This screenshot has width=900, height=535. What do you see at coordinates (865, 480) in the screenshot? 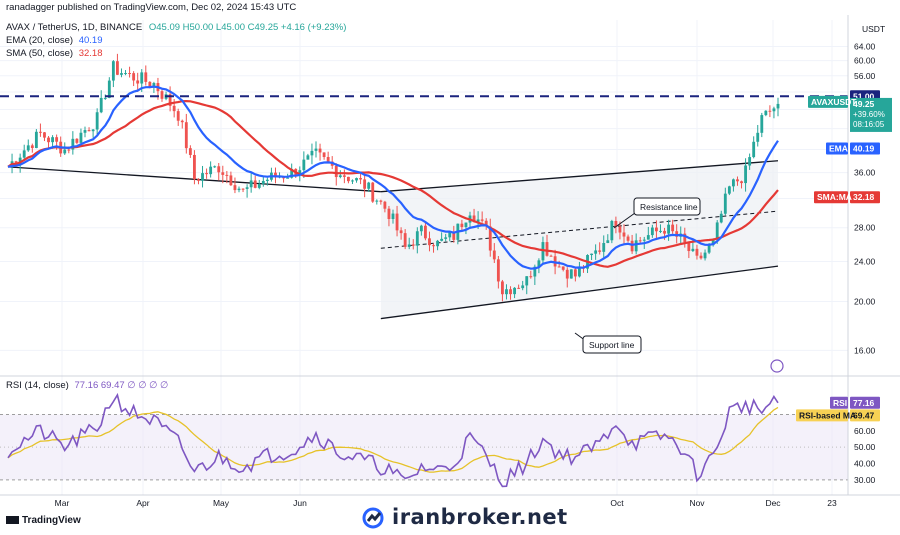
I see `rsi-tick-label: 30.00` at bounding box center [865, 480].